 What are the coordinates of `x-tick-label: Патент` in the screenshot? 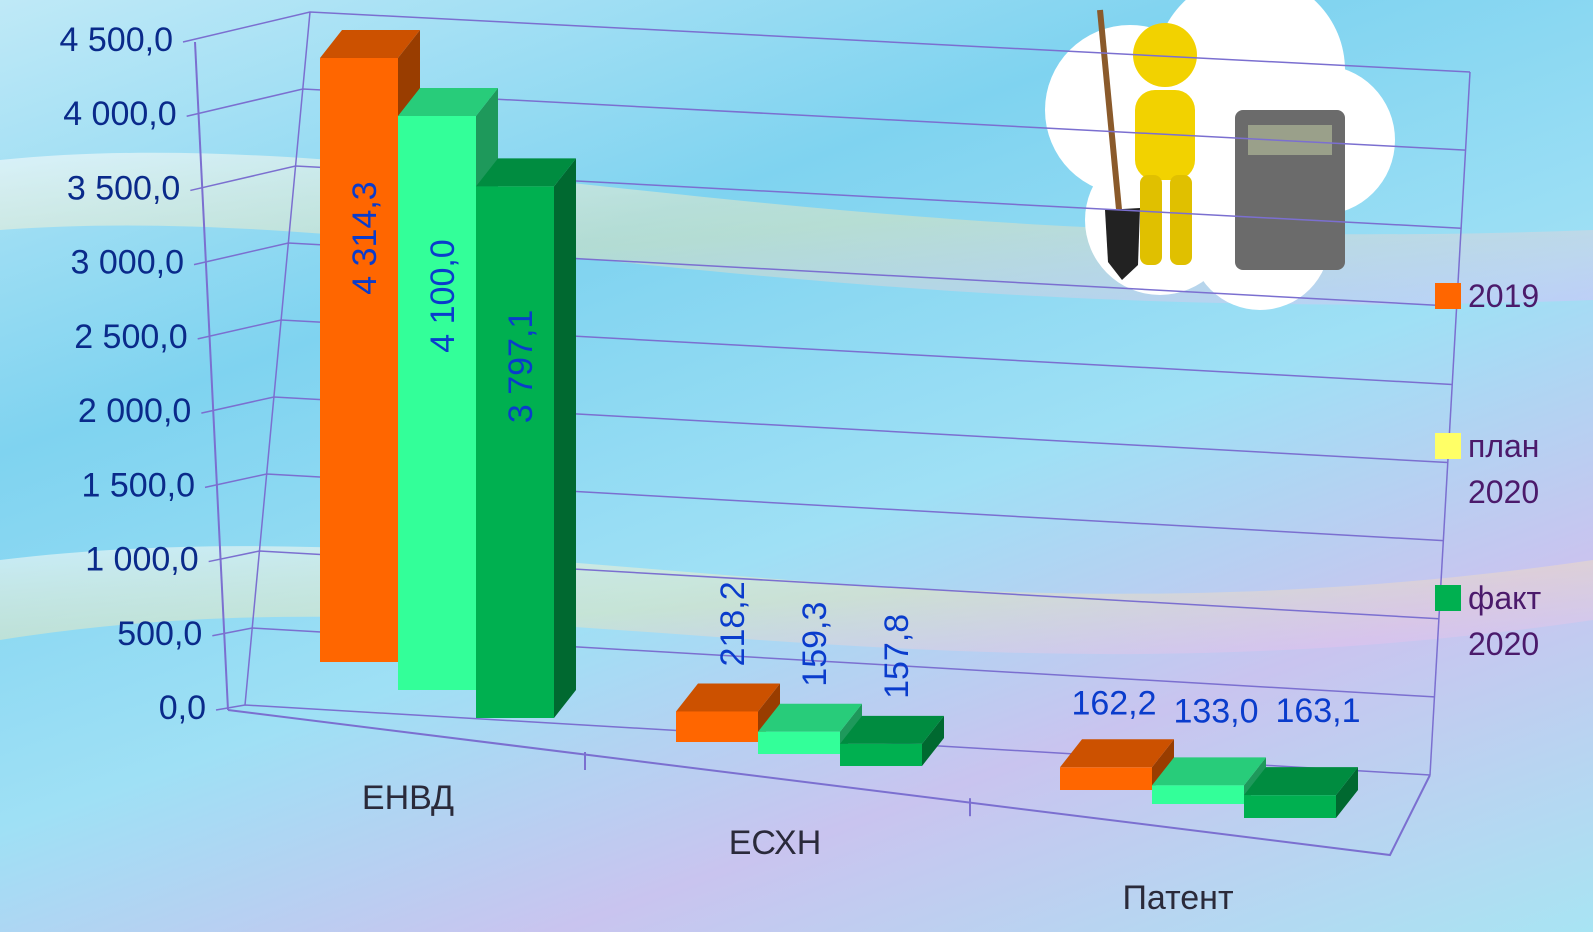 It's located at (1177, 898).